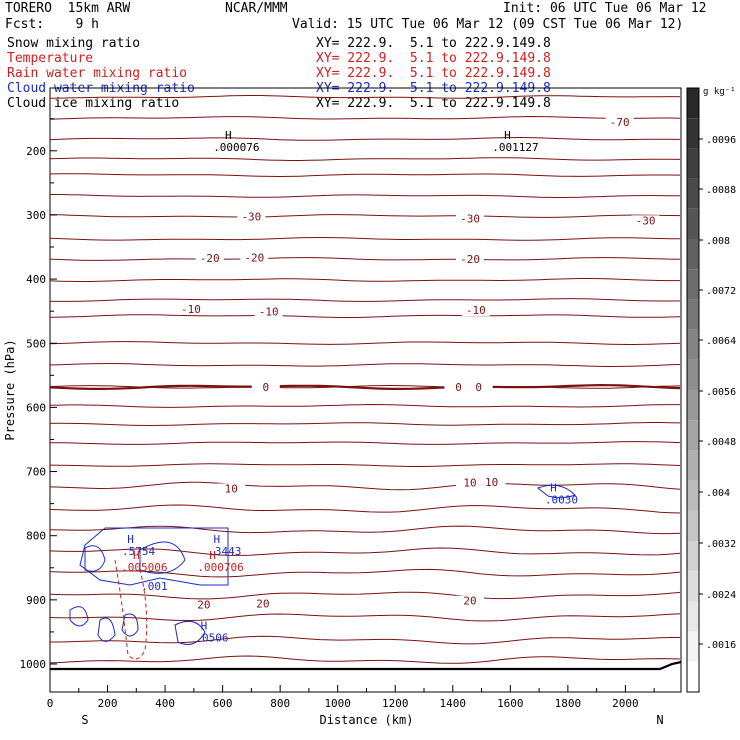 The height and width of the screenshot is (740, 740). What do you see at coordinates (721, 442) in the screenshot?
I see `colorbar-tick-label: .0048` at bounding box center [721, 442].